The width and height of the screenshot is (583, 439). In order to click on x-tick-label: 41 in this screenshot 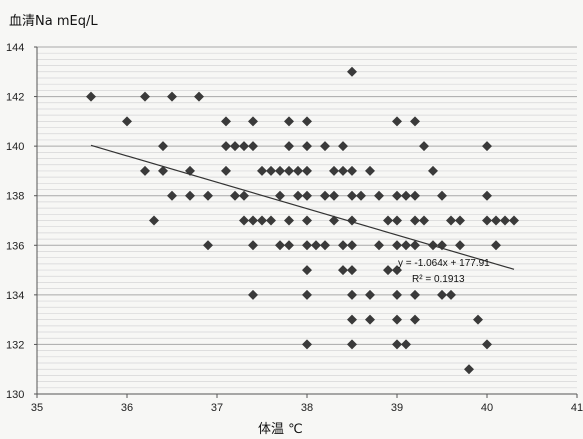, I will do `click(577, 408)`.